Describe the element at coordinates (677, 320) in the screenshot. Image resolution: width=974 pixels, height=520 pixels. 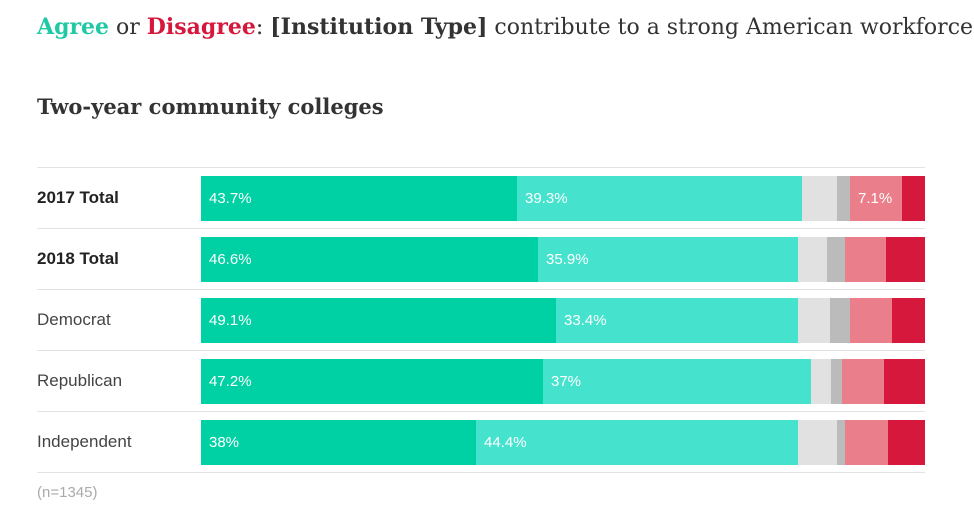
I see `bar-segment: 33.4%` at that location.